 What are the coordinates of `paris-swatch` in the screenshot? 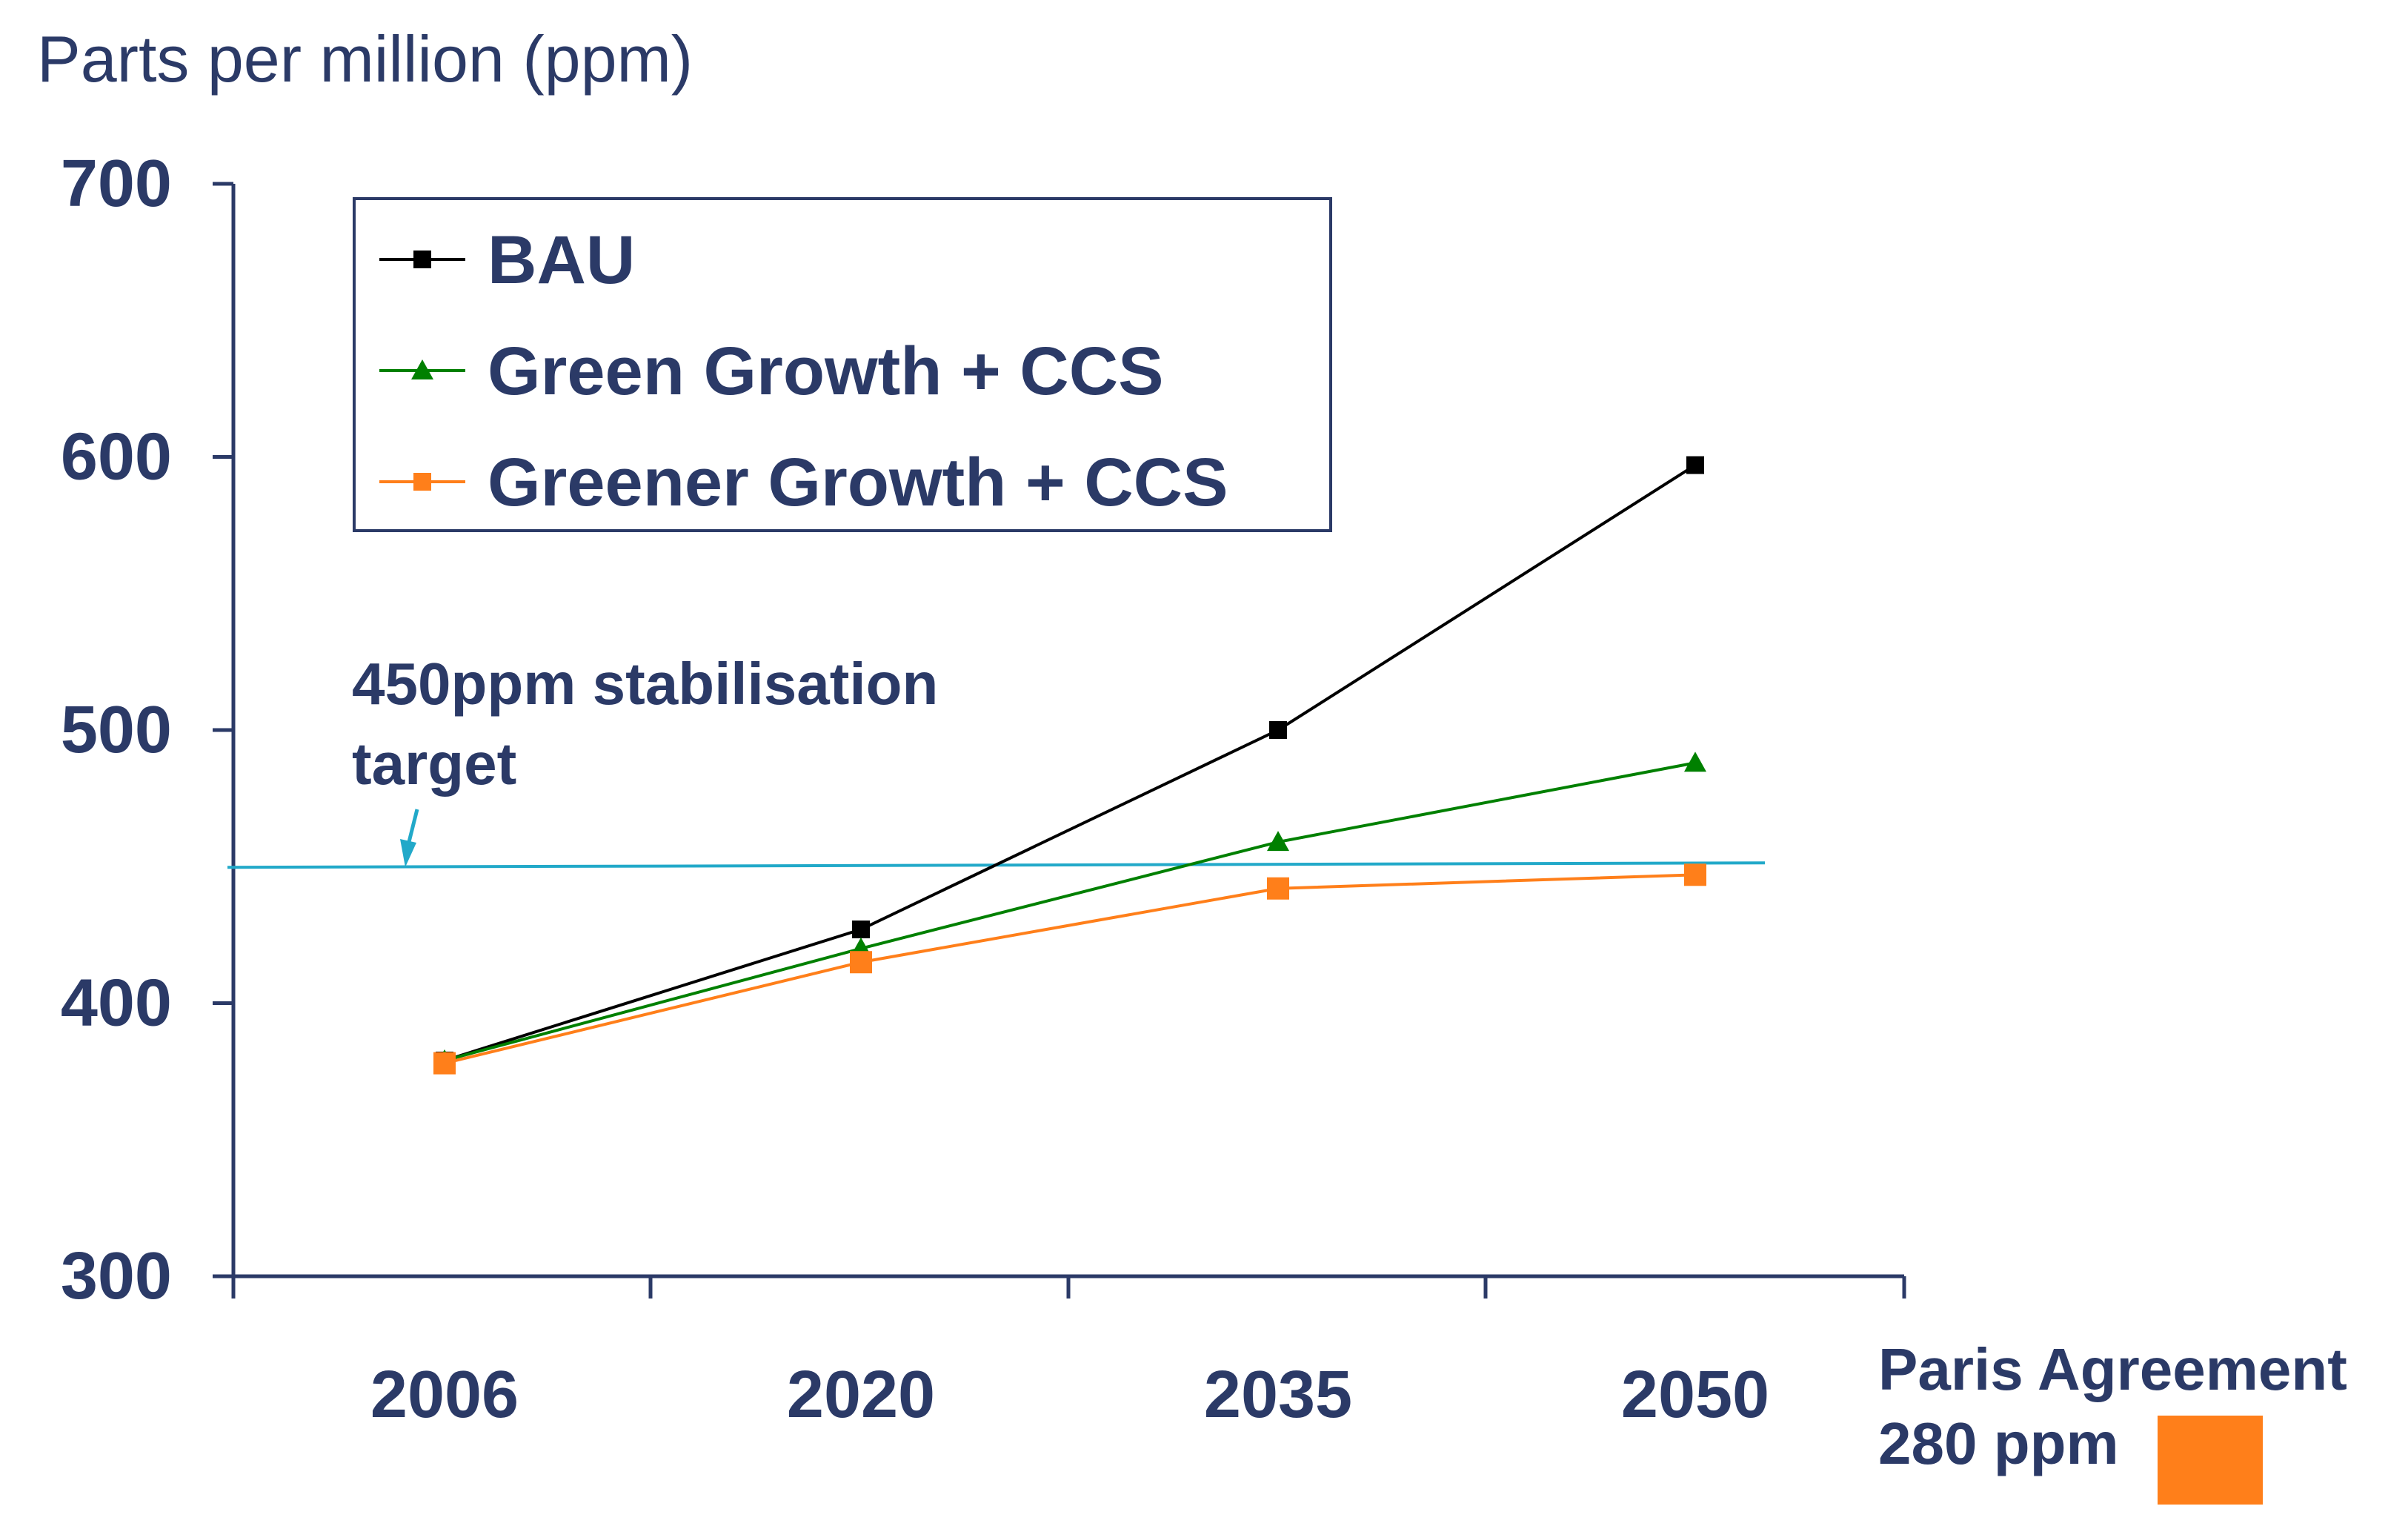 It's located at (2210, 1460).